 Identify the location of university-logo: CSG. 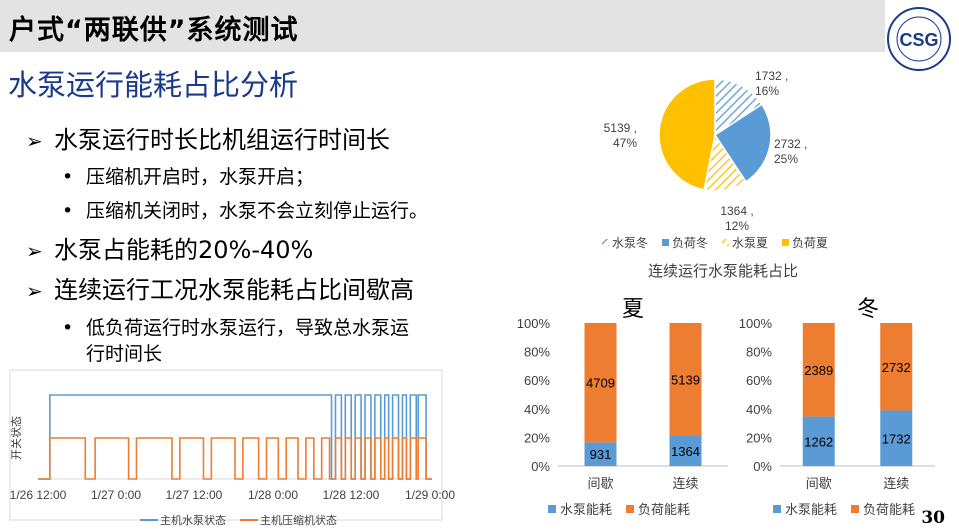
(919, 39).